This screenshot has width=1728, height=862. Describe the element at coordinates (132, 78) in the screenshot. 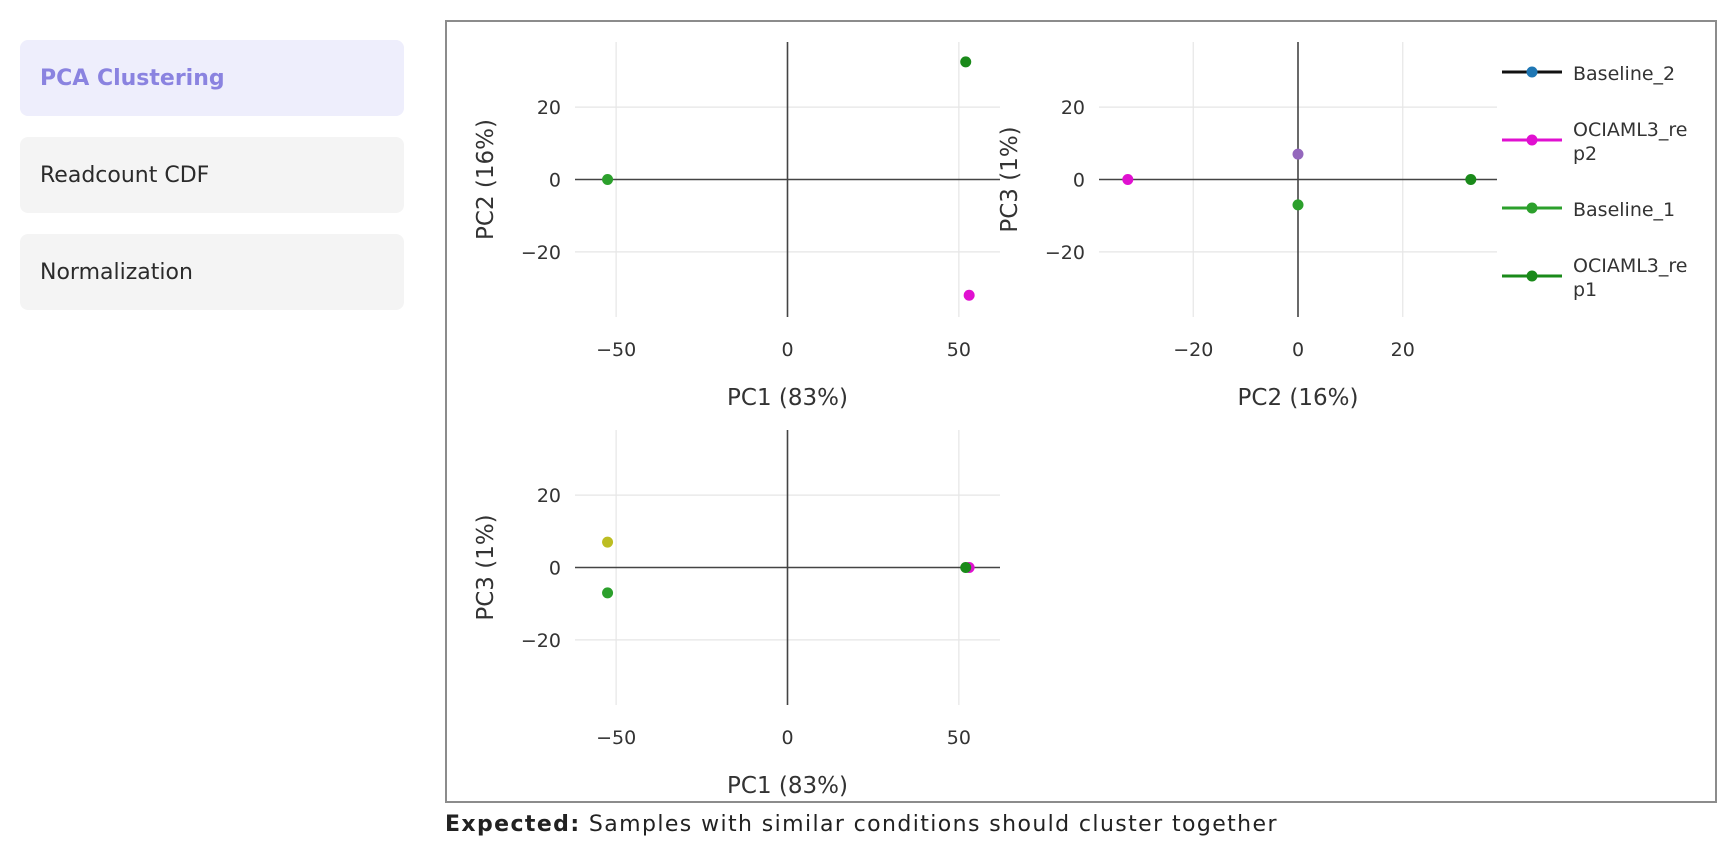

I see `sidebar-item-label: PCA Clustering` at that location.